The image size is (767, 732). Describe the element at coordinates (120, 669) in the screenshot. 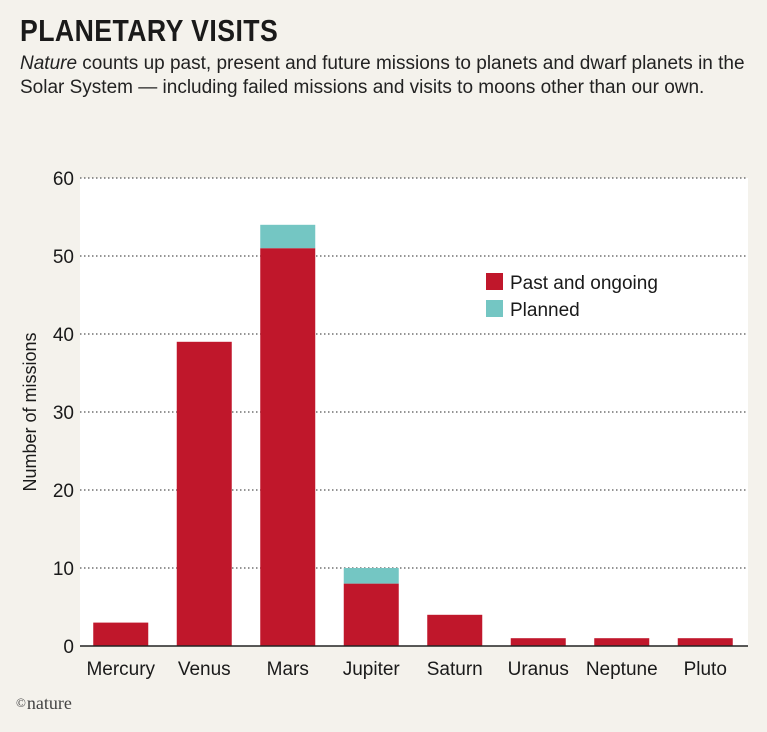

I see `x-tick-label: Mercury` at that location.